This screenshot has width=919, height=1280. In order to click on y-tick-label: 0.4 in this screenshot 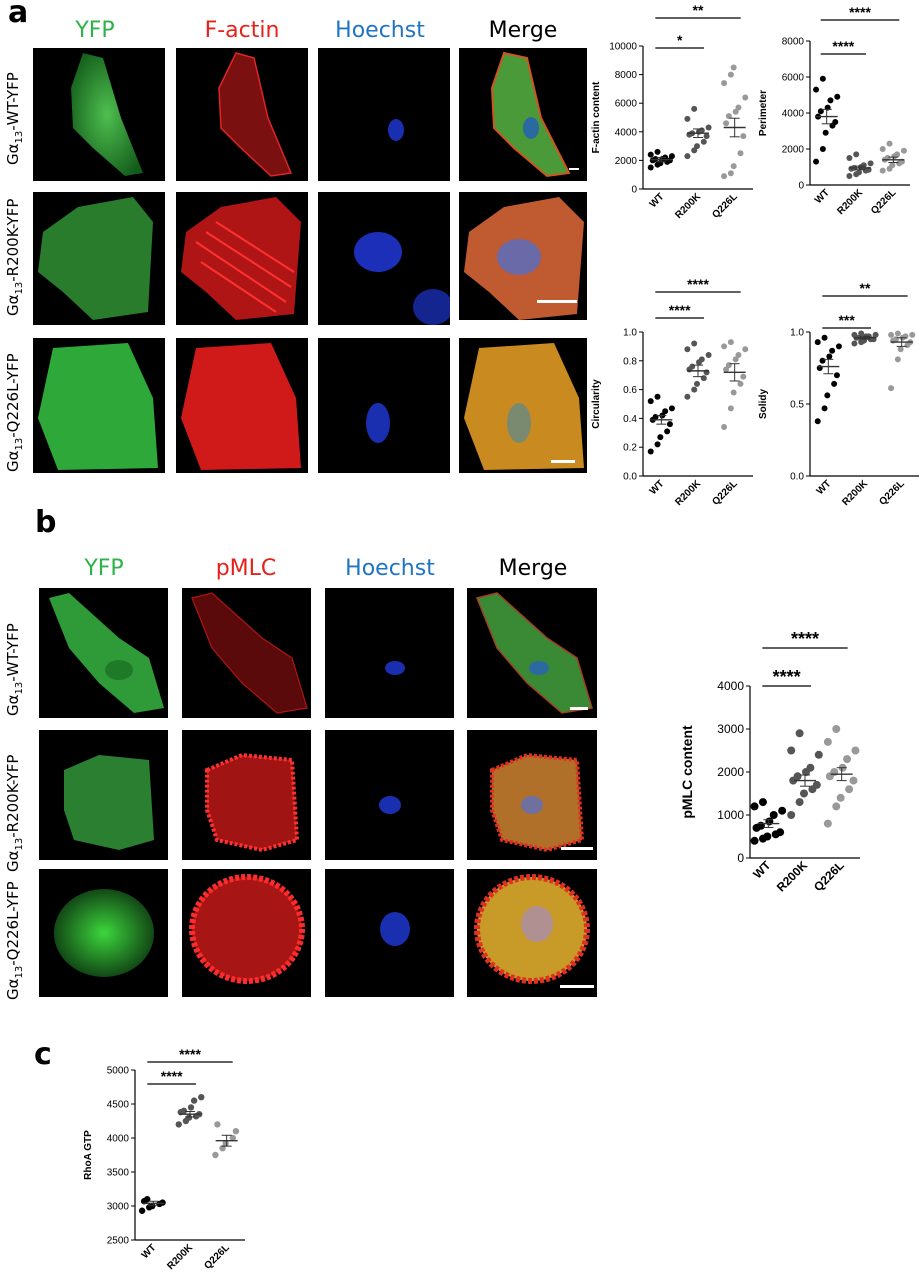, I will do `click(630, 419)`.